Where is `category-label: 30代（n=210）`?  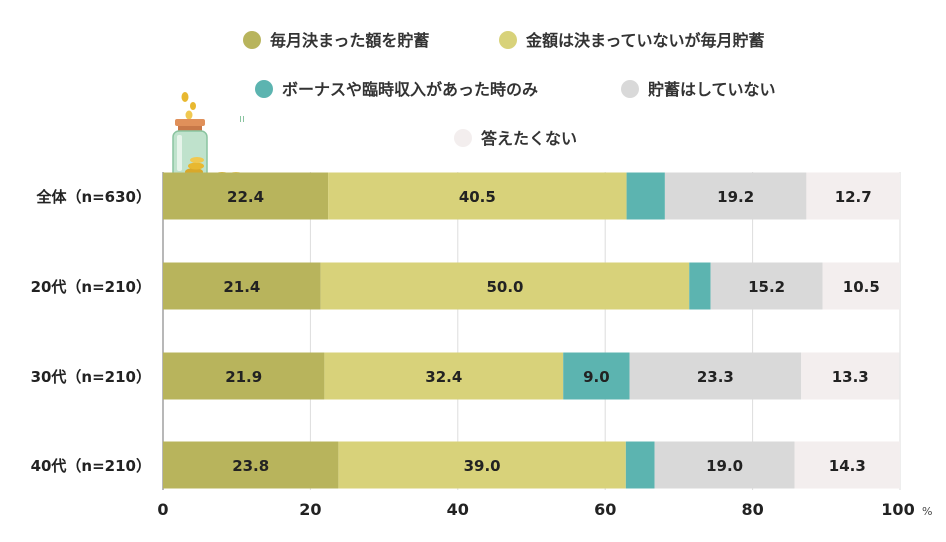
category-label: 30代（n=210） is located at coordinates (91, 377).